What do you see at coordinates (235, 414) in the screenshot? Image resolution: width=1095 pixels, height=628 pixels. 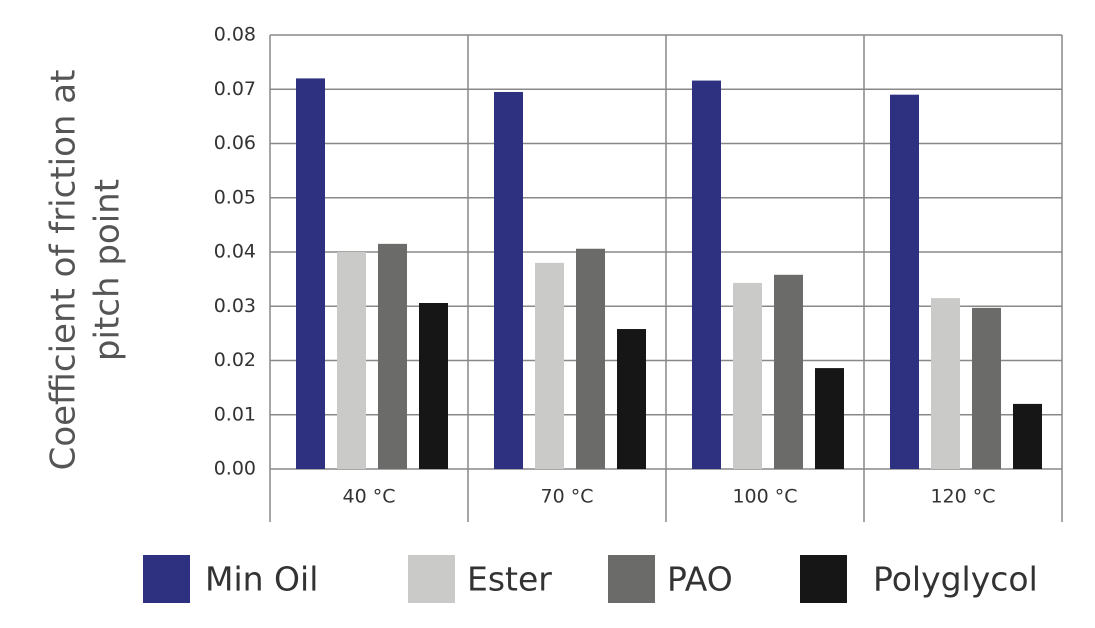 I see `y-tick-label: 0.01` at bounding box center [235, 414].